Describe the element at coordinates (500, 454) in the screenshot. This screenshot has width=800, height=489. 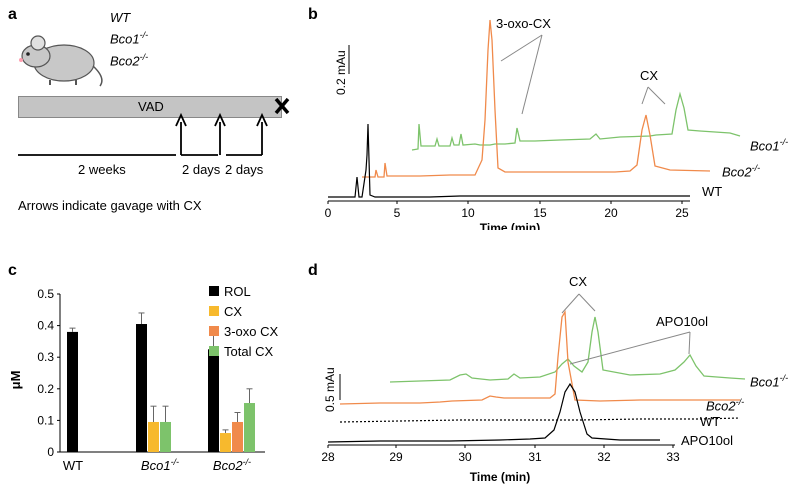
I see `x-ticks-d: 28 29 30 31 32 33` at that location.